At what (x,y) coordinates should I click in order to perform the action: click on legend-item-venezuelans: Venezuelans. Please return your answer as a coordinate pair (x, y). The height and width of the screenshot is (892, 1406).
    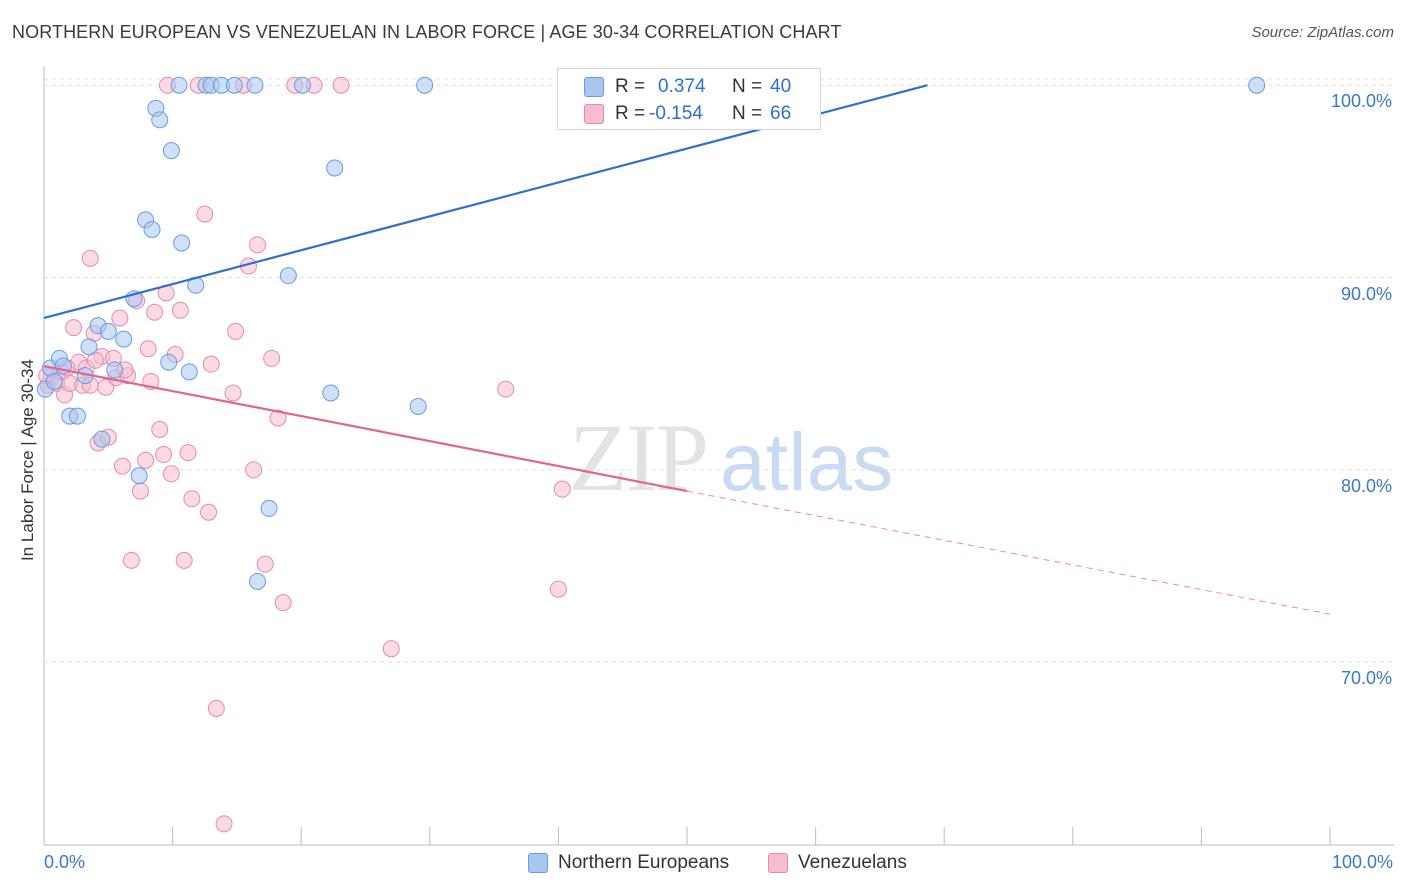
    Looking at the image, I should click on (837, 863).